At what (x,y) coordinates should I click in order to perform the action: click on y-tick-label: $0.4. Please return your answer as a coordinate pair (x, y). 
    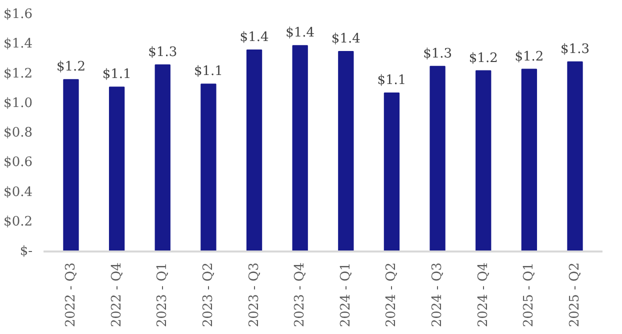
    Looking at the image, I should click on (18, 192).